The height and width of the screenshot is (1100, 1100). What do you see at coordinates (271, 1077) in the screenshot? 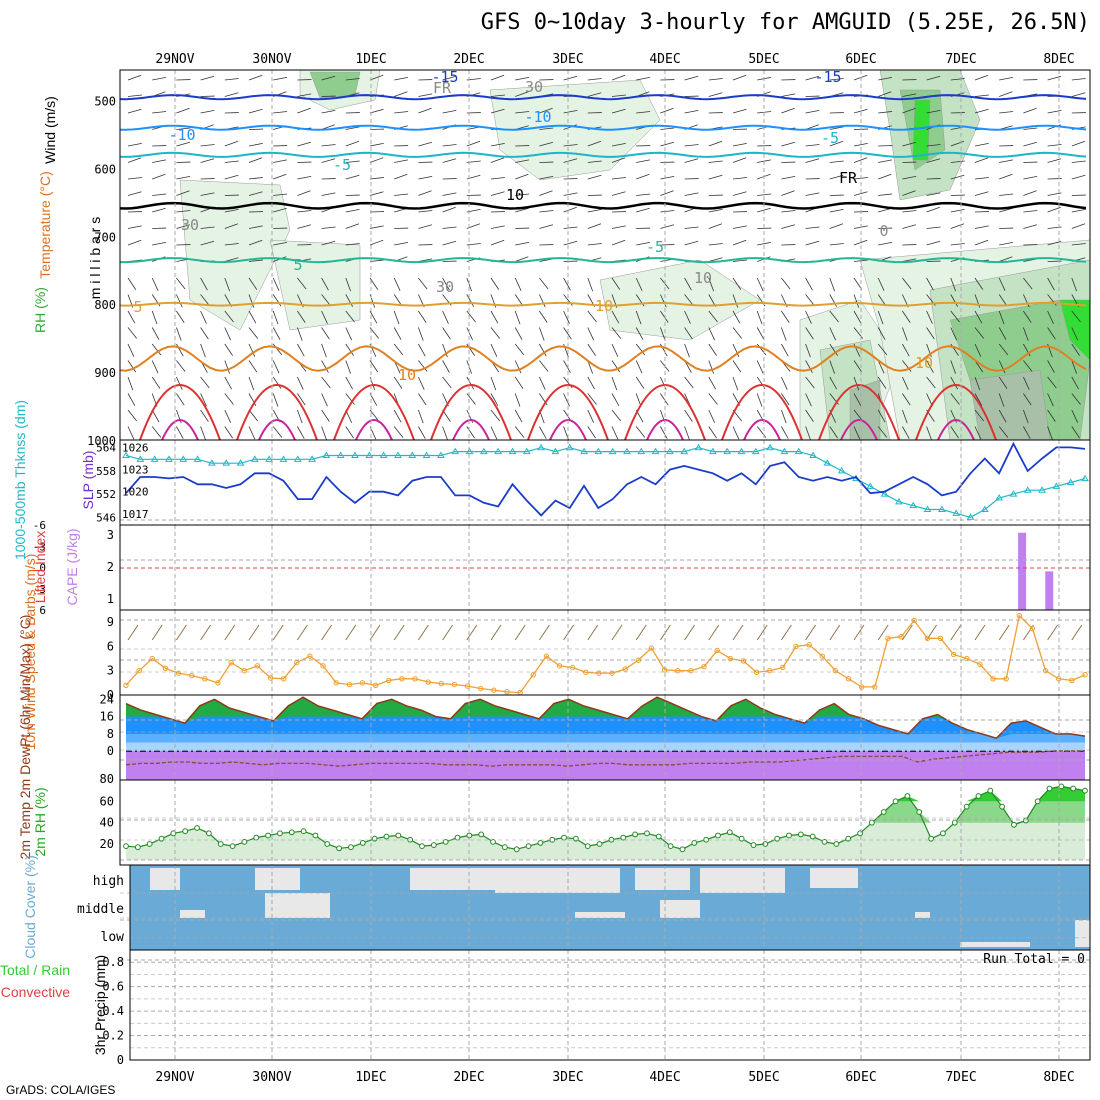
I see `date-label-bottom: 30NOV` at bounding box center [271, 1077].